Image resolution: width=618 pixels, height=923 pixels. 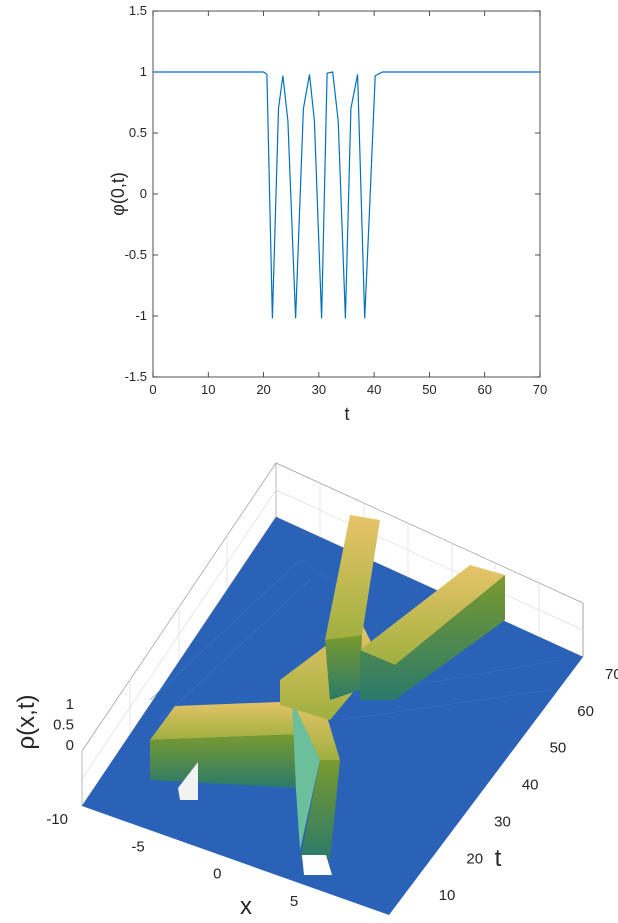 I want to click on ridge-left-face, so click(x=227, y=761).